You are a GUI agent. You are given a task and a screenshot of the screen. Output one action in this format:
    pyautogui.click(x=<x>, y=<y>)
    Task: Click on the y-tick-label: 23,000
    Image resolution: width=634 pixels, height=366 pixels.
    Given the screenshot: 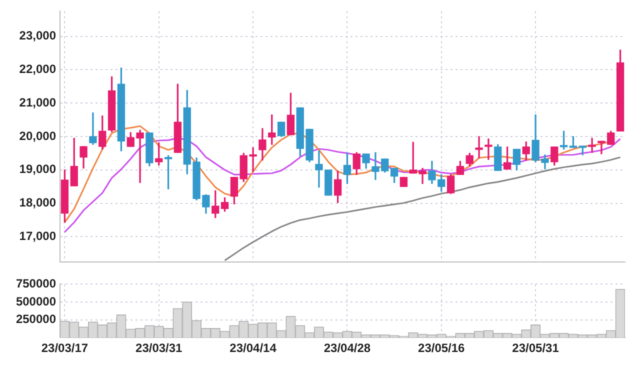 What is the action you would take?
    pyautogui.click(x=37, y=35)
    